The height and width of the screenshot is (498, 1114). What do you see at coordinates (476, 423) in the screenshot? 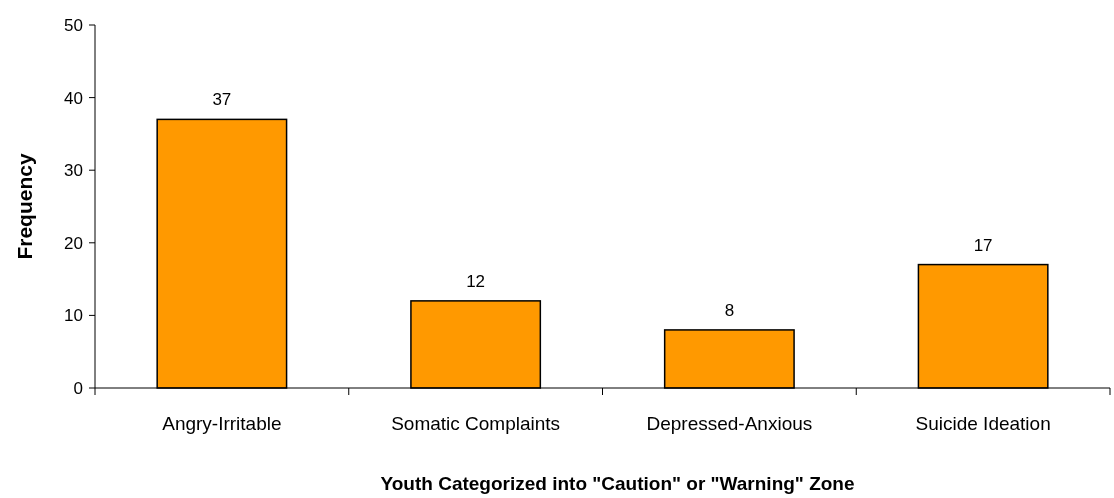
I see `x-tick-label: Somatic Complaints` at bounding box center [476, 423].